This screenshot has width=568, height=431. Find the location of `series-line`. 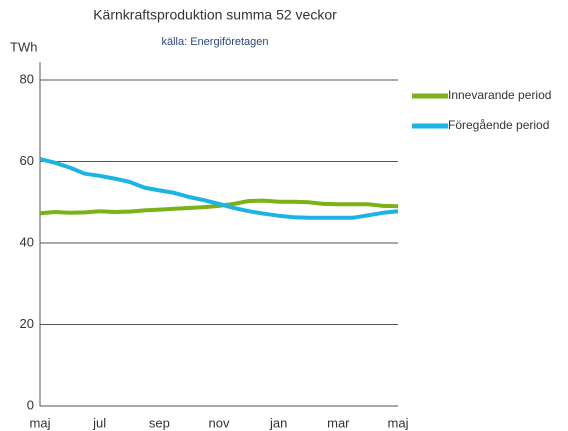

series-line is located at coordinates (219, 188).